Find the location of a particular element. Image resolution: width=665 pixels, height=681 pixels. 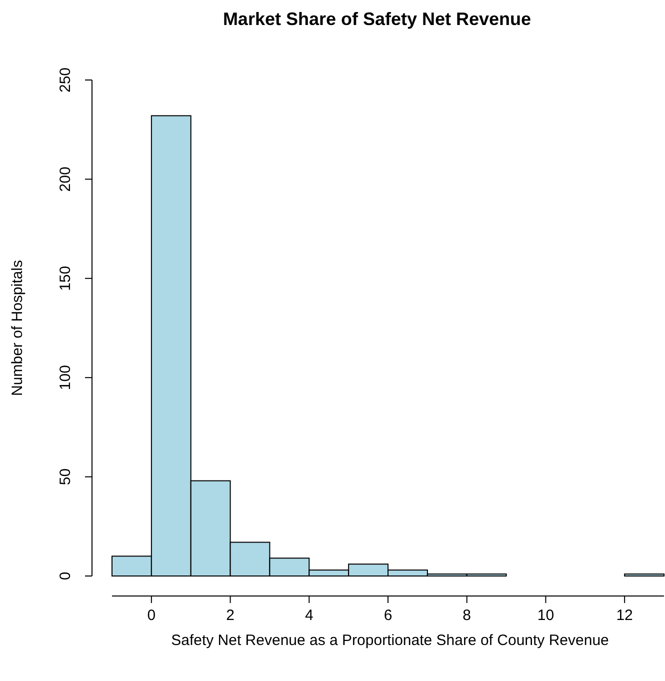

y-axis-title: Number of Hospitals is located at coordinates (17, 328).